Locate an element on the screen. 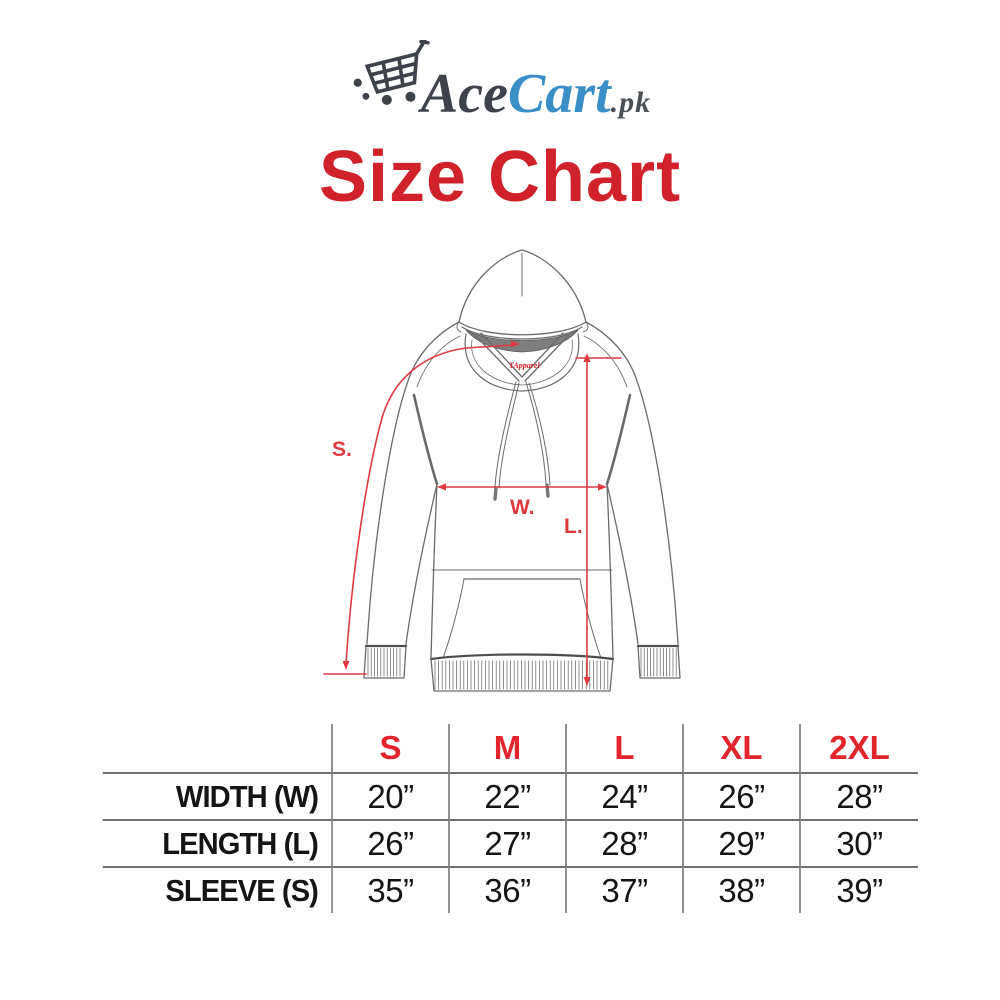 This screenshot has height=1000, width=1000. sleeve-measure-line is located at coordinates (421, 507).